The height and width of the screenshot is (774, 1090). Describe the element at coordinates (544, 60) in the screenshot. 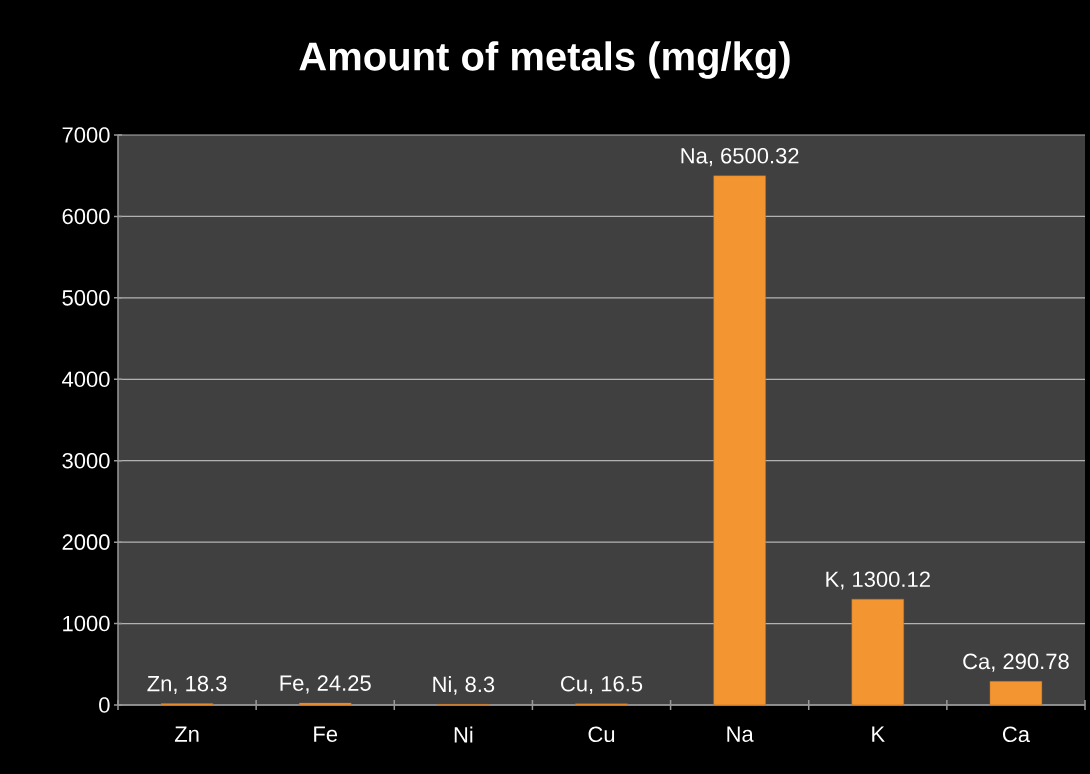

I see `chart-title: Amount of metals (mg/kg)` at that location.